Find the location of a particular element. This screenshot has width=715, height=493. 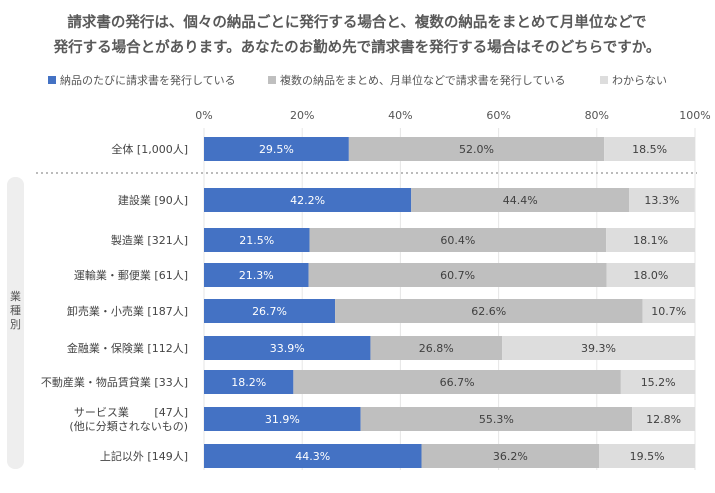

bar-row: 上記以外 [149人] 44.3% 36.2% 19.5% is located at coordinates (397, 456).